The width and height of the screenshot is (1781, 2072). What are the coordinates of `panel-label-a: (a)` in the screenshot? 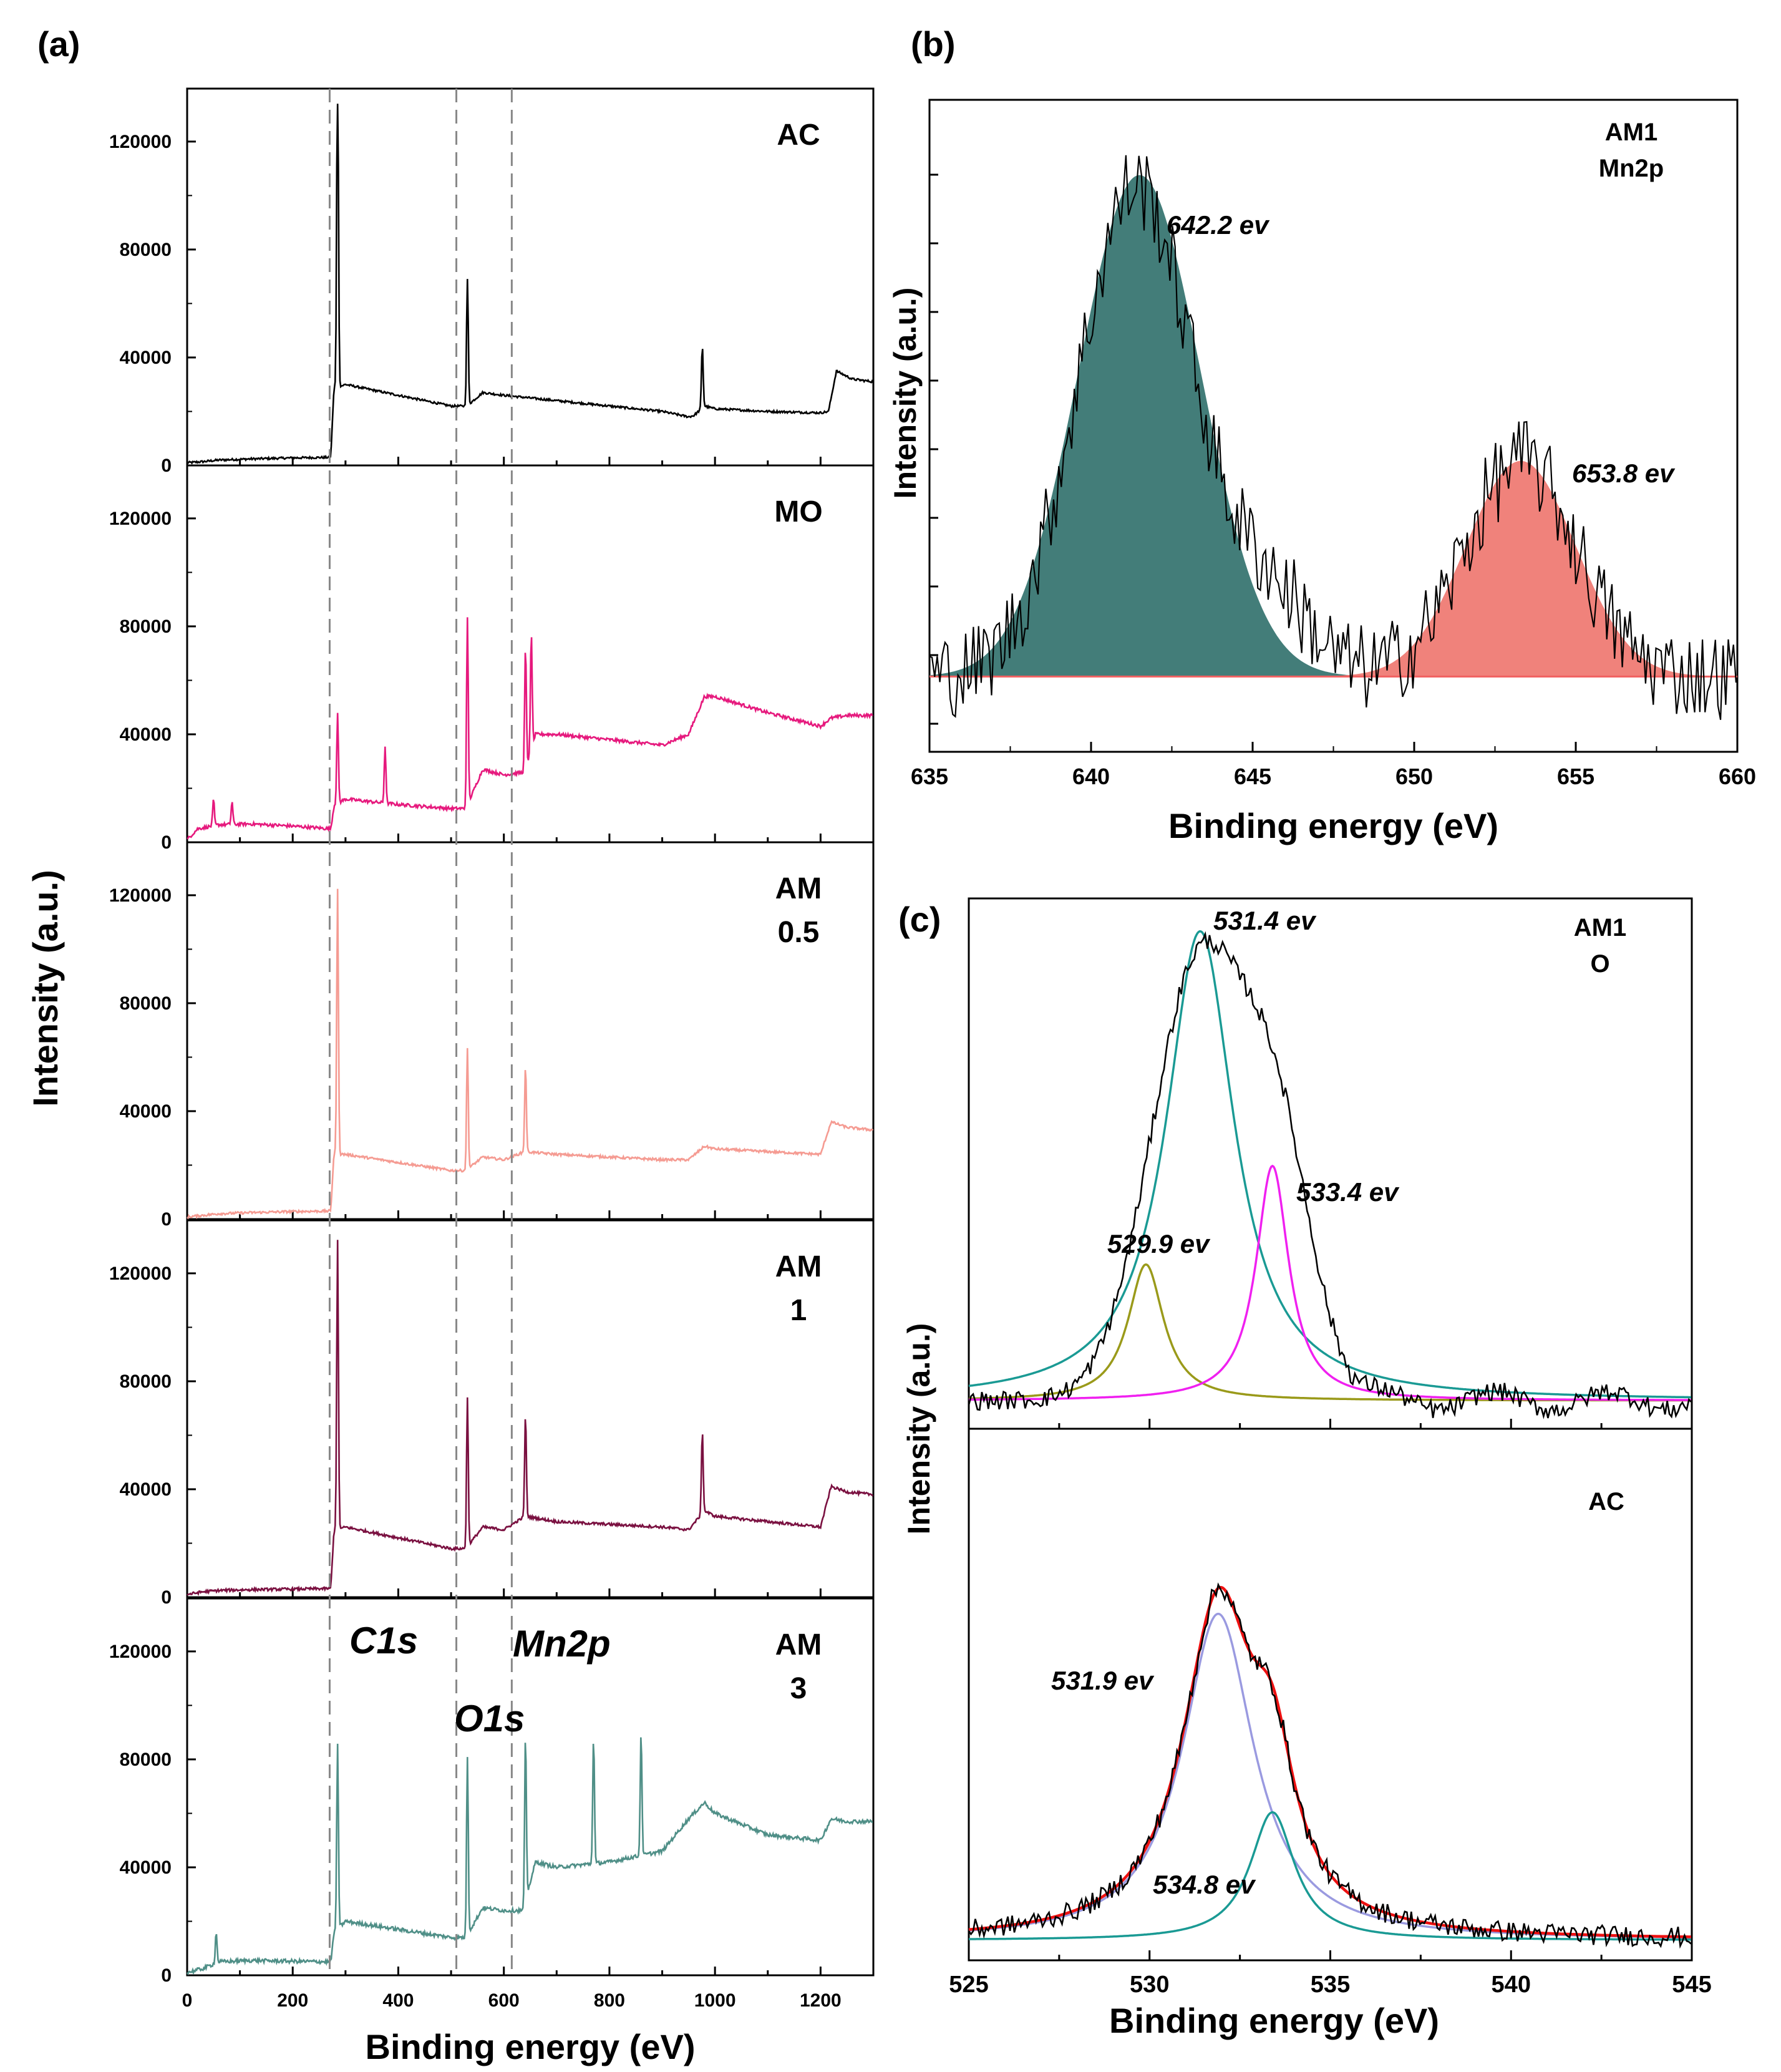 It's located at (59, 44).